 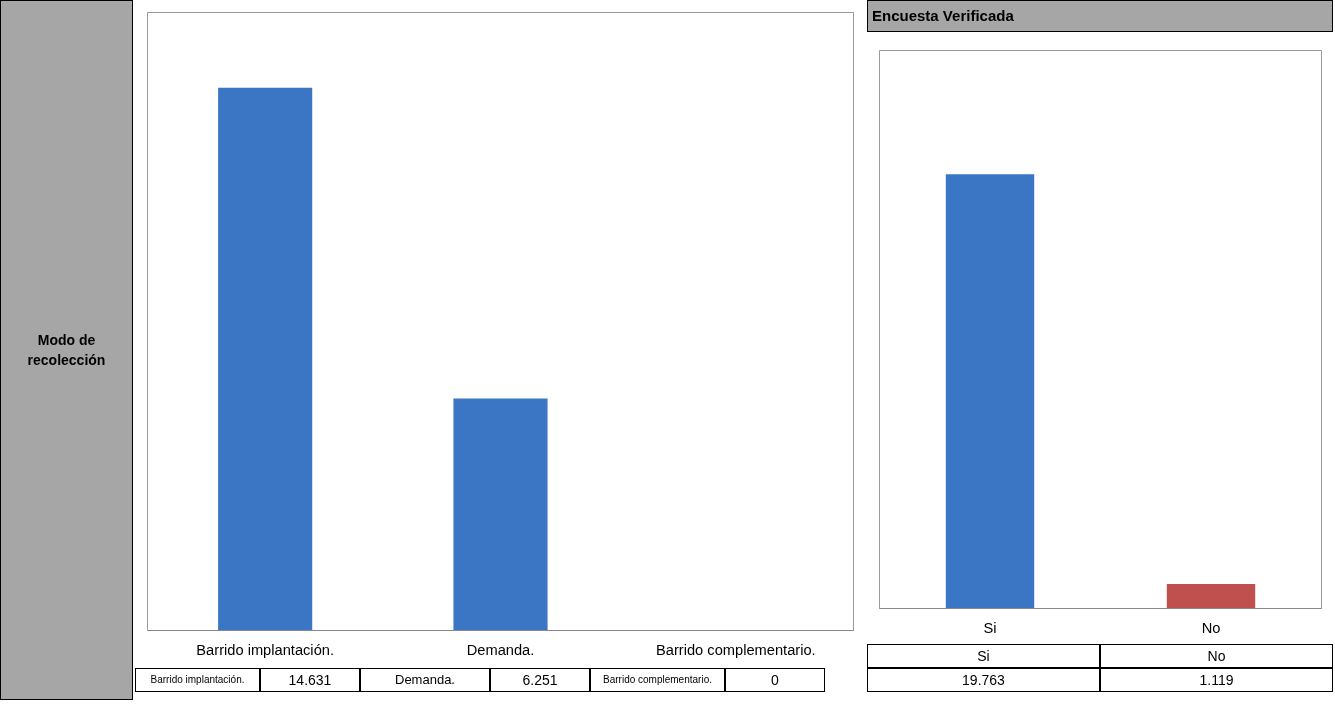 What do you see at coordinates (265, 649) in the screenshot?
I see `x-tick-label: Barrido implantación.` at bounding box center [265, 649].